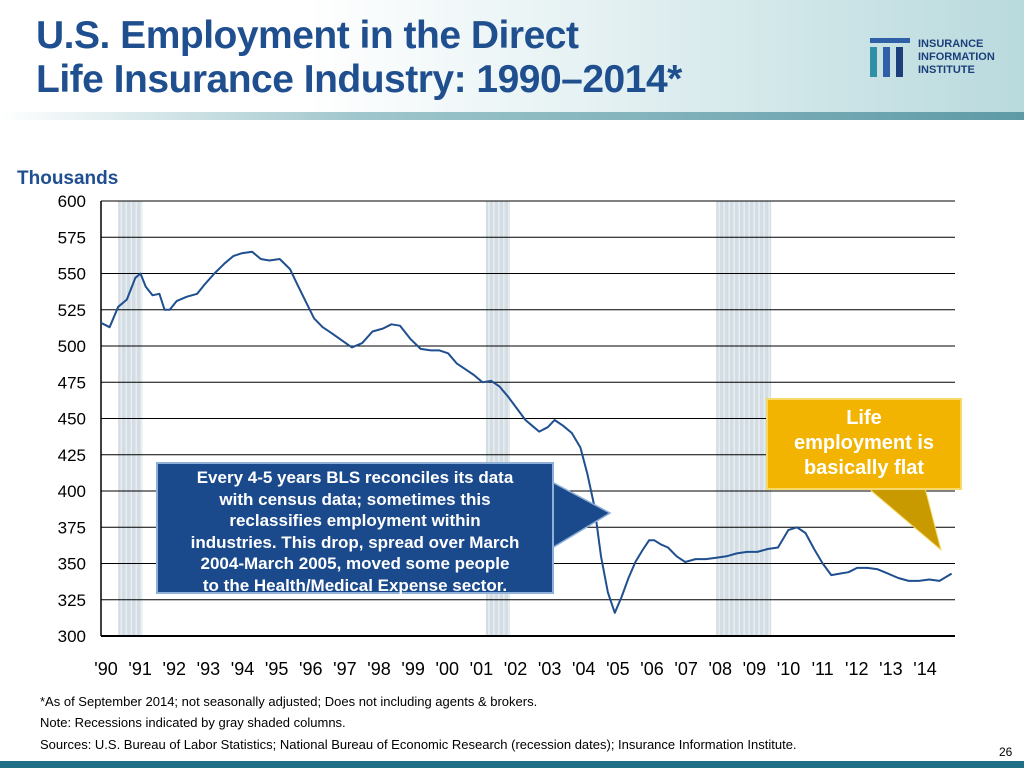  I want to click on y-axis-unit-label: Thousands, so click(68, 178).